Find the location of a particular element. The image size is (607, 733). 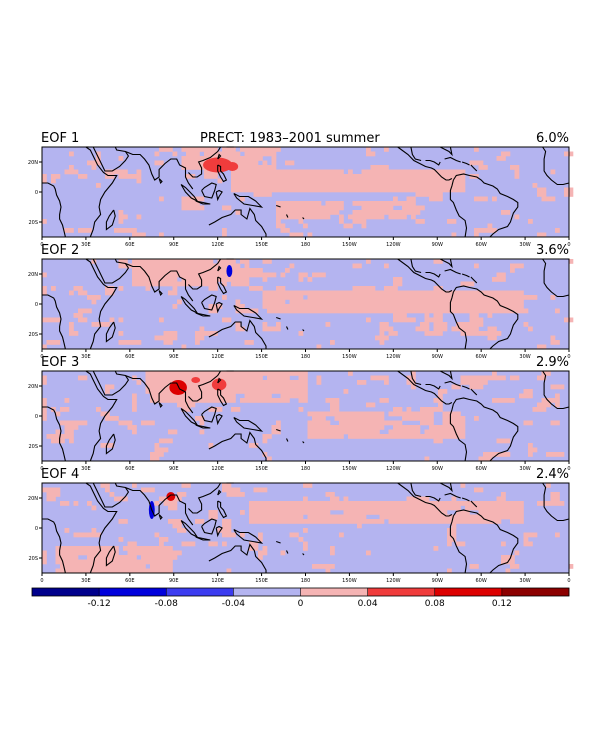

figure-title: PRECT: 1983–2001 summer is located at coordinates (290, 138).